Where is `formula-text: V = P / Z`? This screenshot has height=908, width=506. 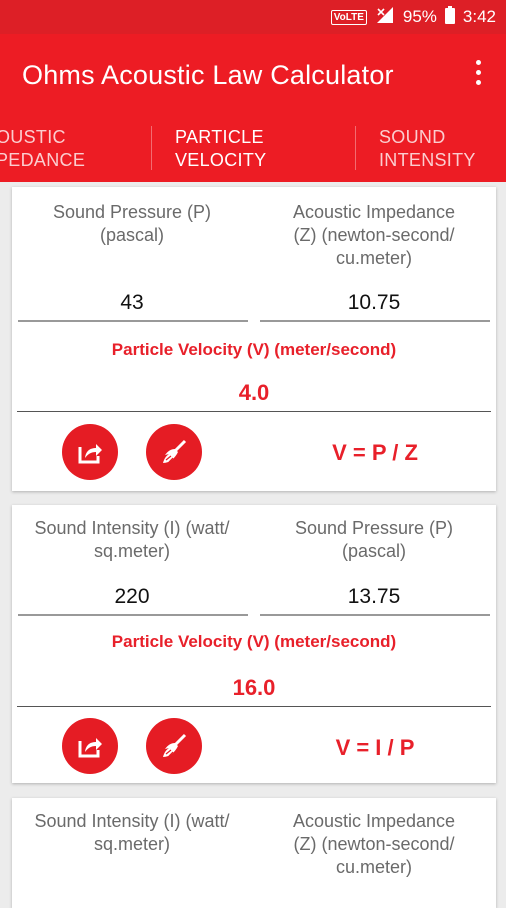 formula-text: V = P / Z is located at coordinates (375, 452).